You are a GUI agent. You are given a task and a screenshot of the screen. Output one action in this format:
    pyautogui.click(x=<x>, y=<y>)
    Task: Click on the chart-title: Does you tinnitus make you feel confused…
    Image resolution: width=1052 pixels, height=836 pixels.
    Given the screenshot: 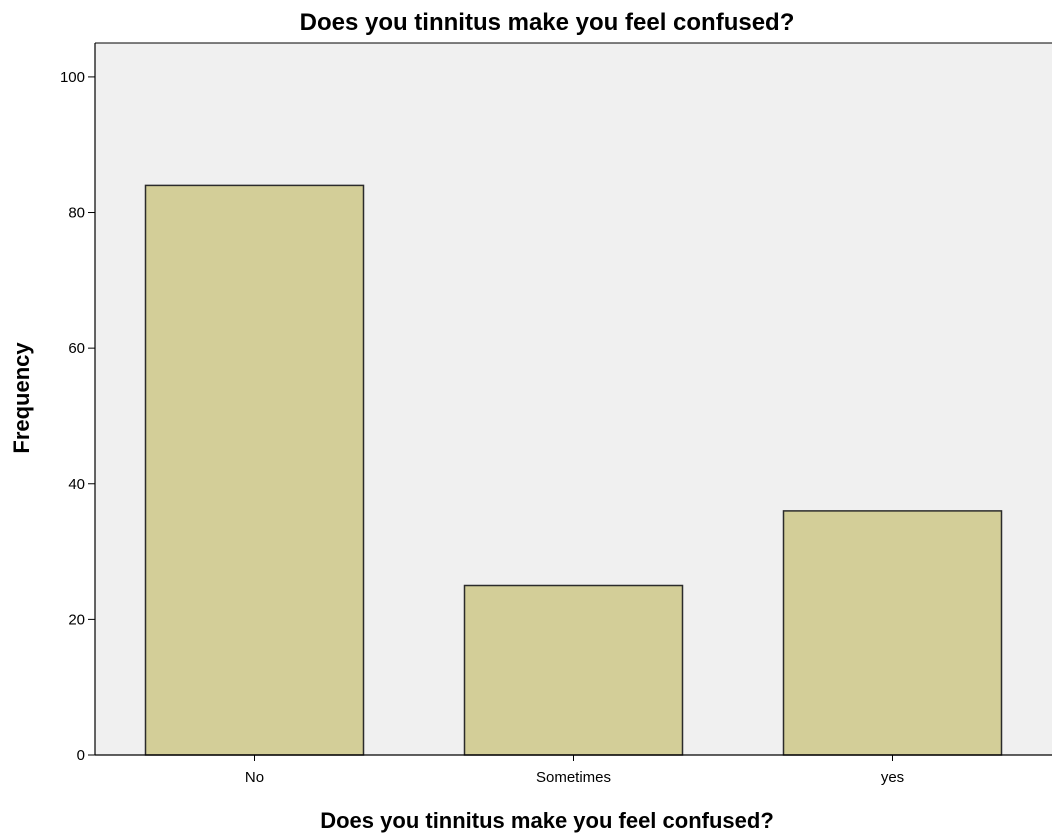 What is the action you would take?
    pyautogui.click(x=547, y=22)
    